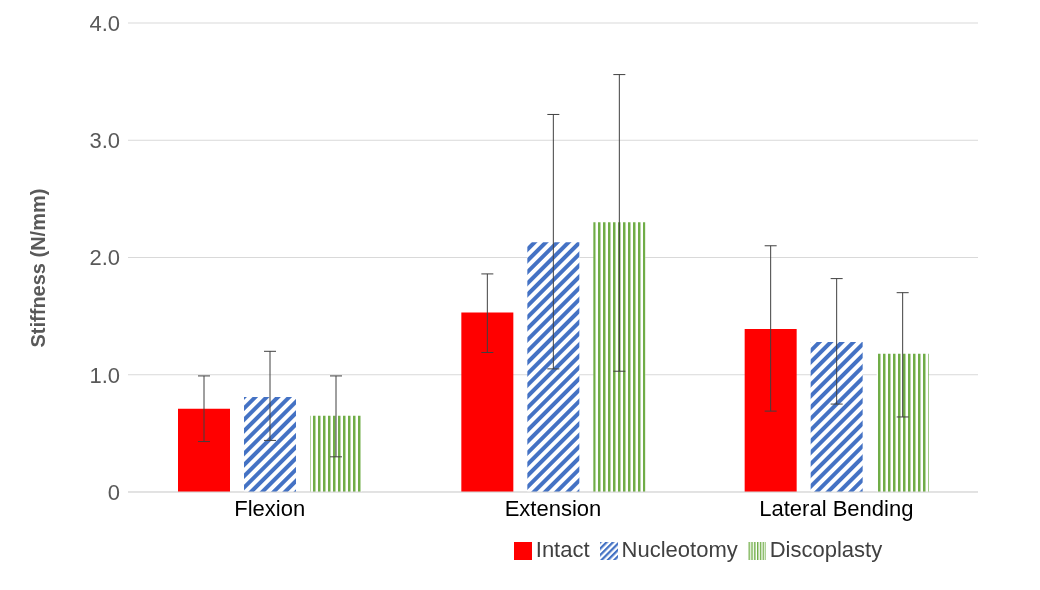 The image size is (1040, 590). Describe the element at coordinates (104, 141) in the screenshot. I see `y-tick-label: 3.0` at that location.